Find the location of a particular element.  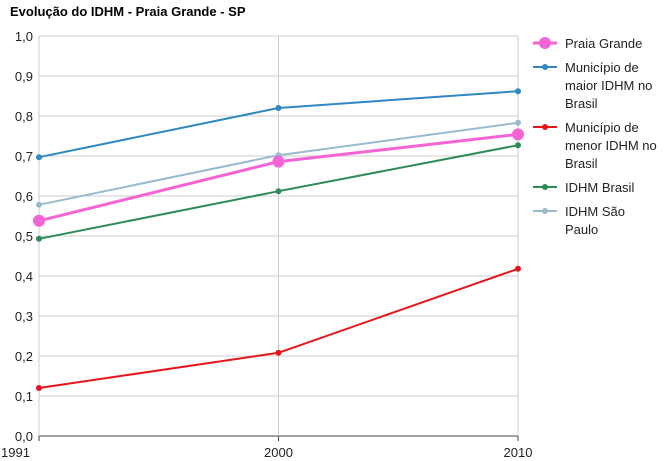

chart-title: Evolução do IDHM - Praia Grande - SP is located at coordinates (128, 11).